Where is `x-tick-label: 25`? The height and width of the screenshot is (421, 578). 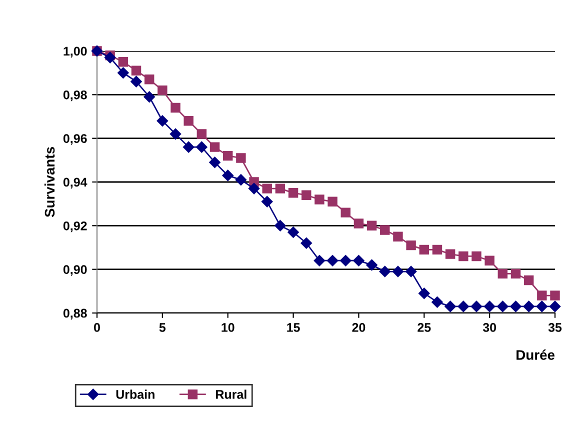
x-tick-label: 25 is located at coordinates (424, 327).